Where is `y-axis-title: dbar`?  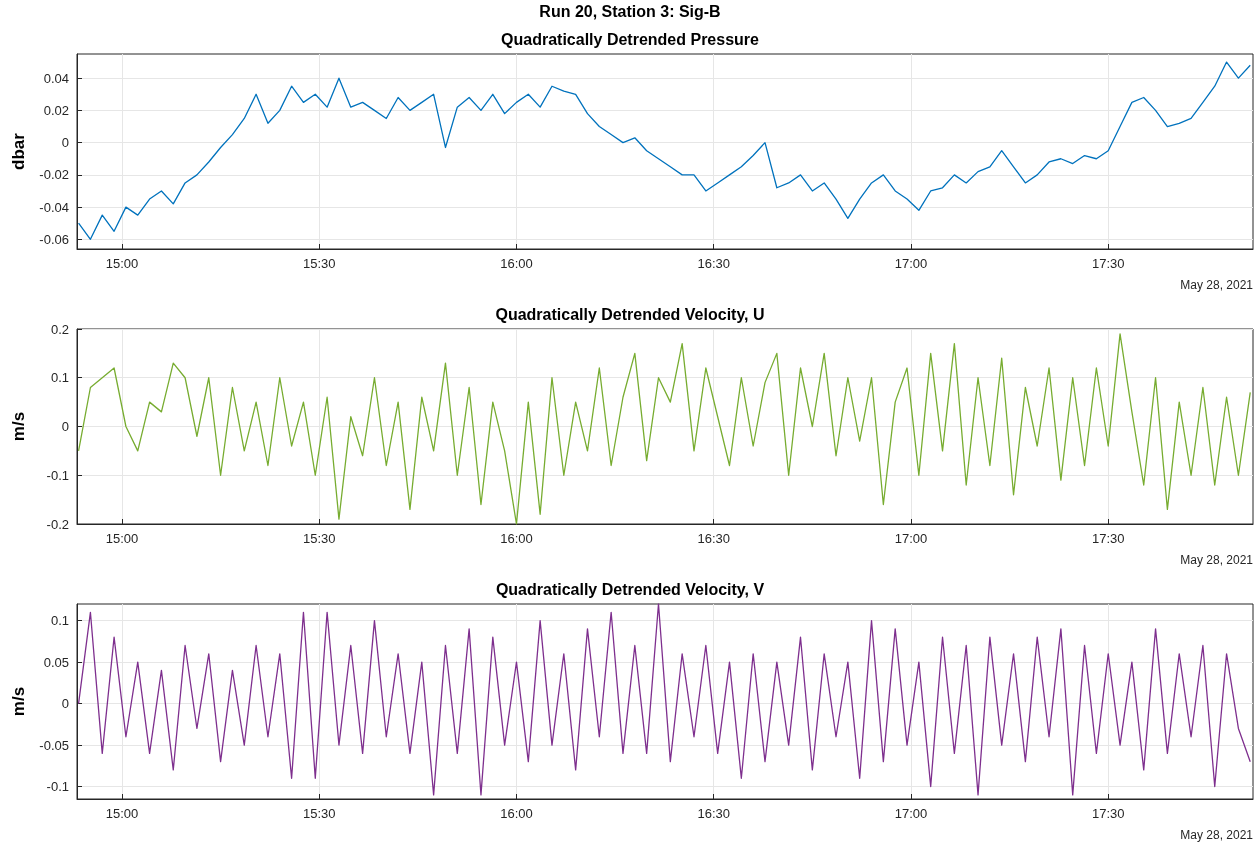
y-axis-title: dbar is located at coordinates (18, 151).